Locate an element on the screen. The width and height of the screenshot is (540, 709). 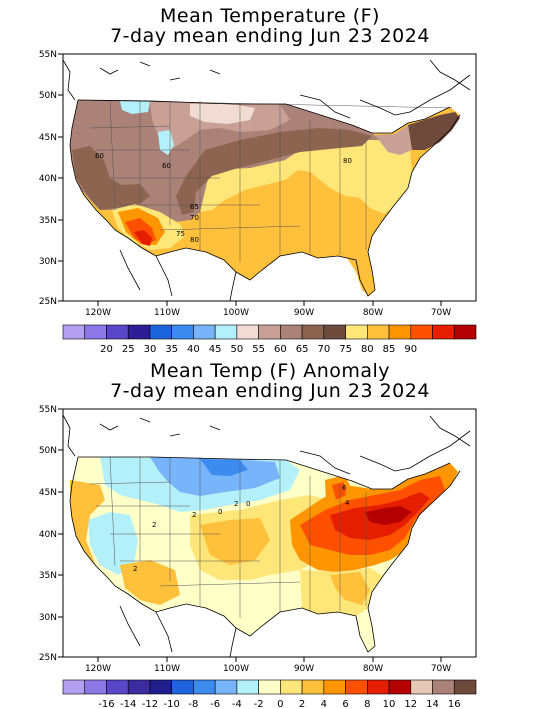
map2-lon-axis is located at coordinates (269, 659).